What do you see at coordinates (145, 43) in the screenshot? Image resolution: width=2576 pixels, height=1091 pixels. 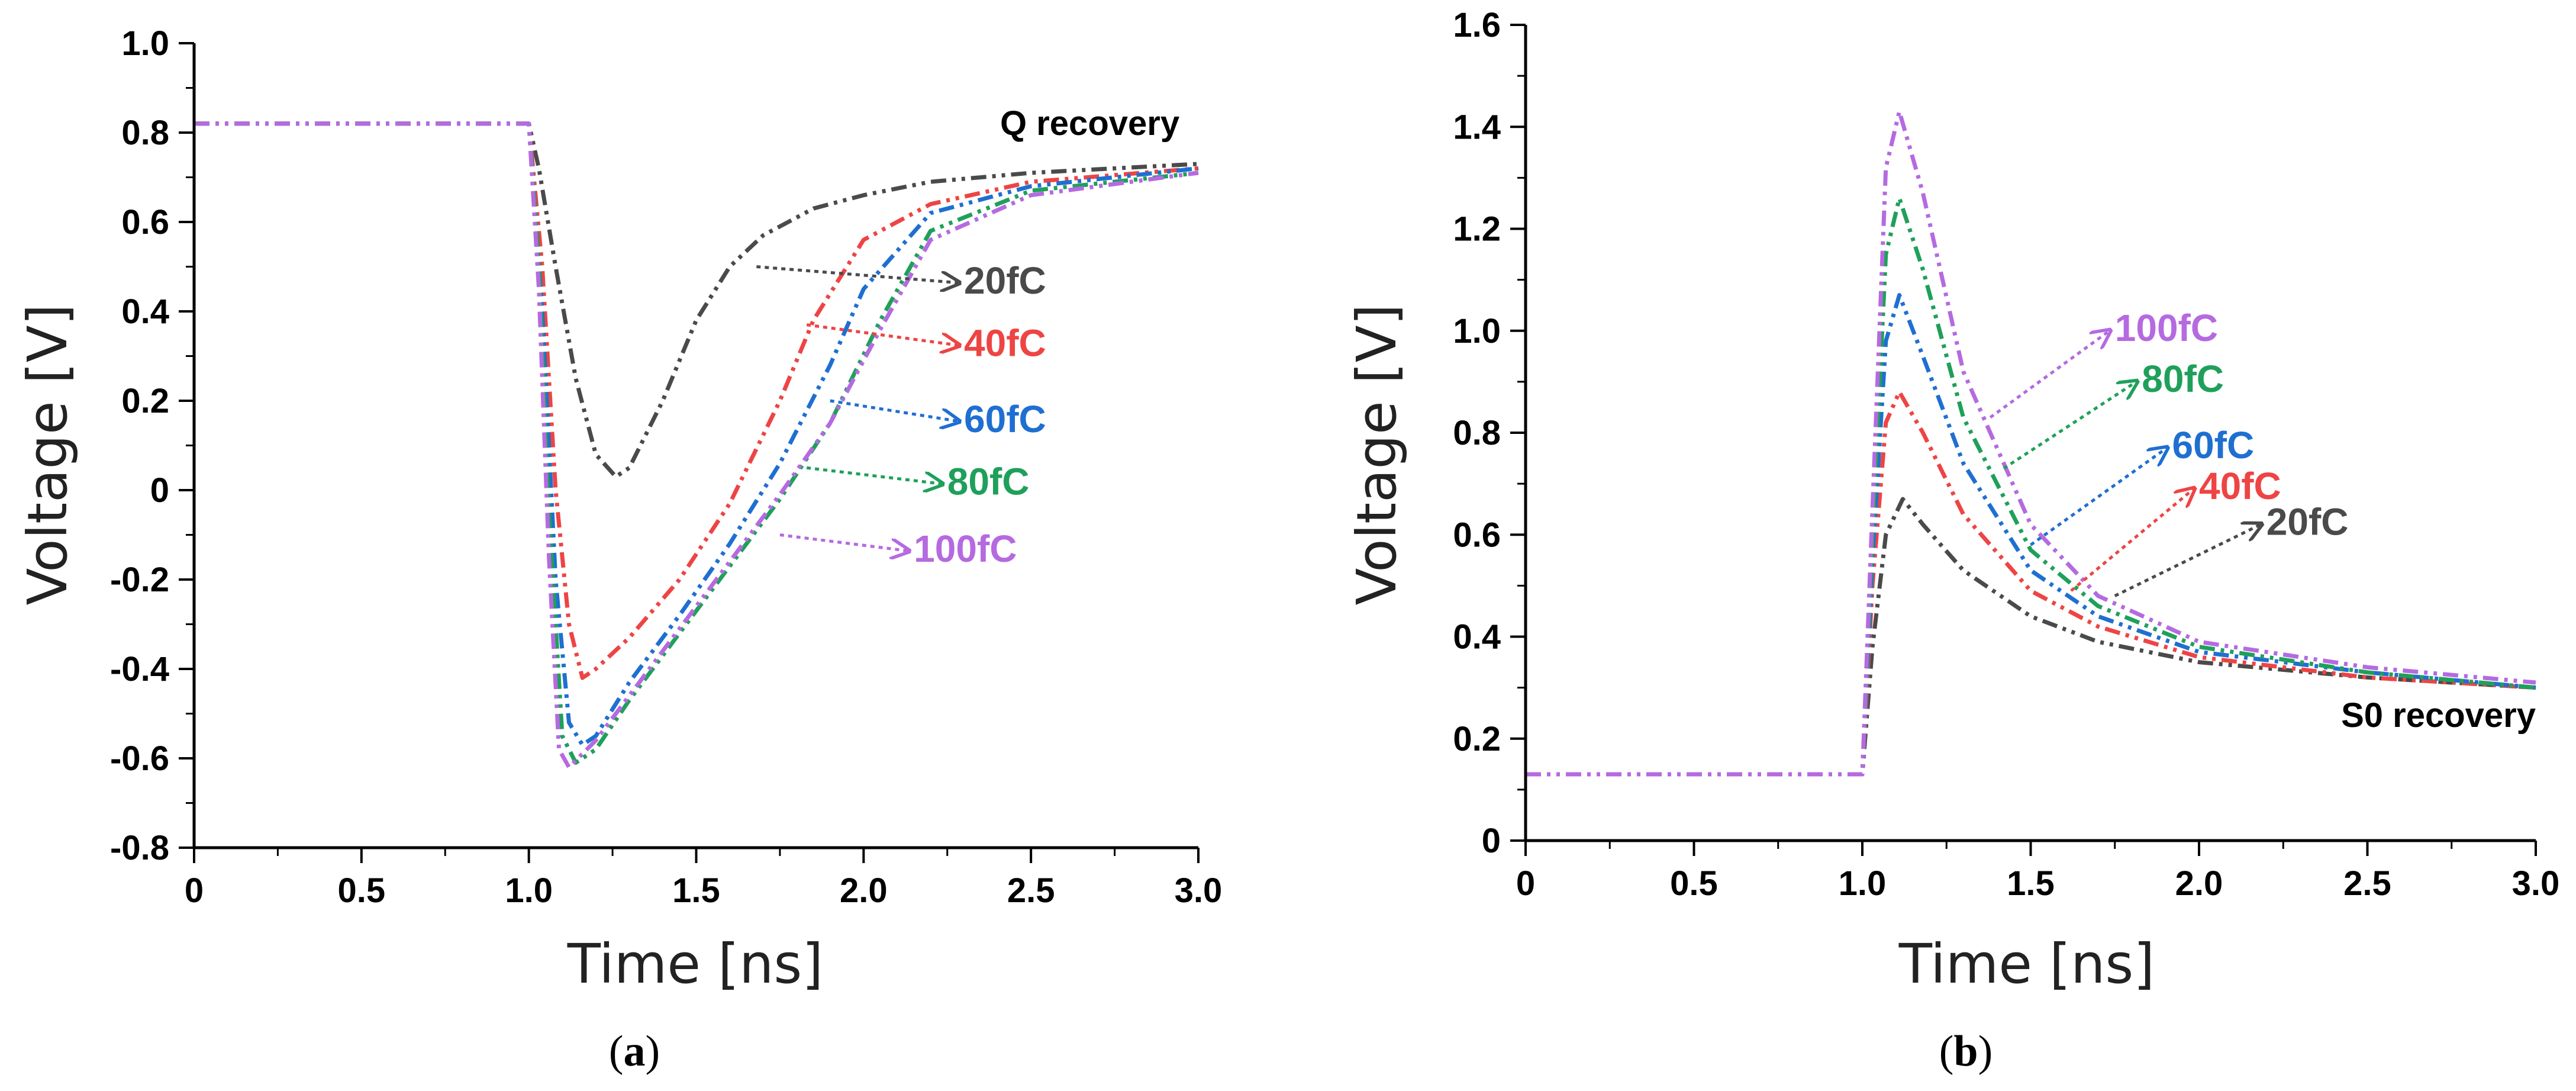 I see `y-tick-label-a: 1.0` at bounding box center [145, 43].